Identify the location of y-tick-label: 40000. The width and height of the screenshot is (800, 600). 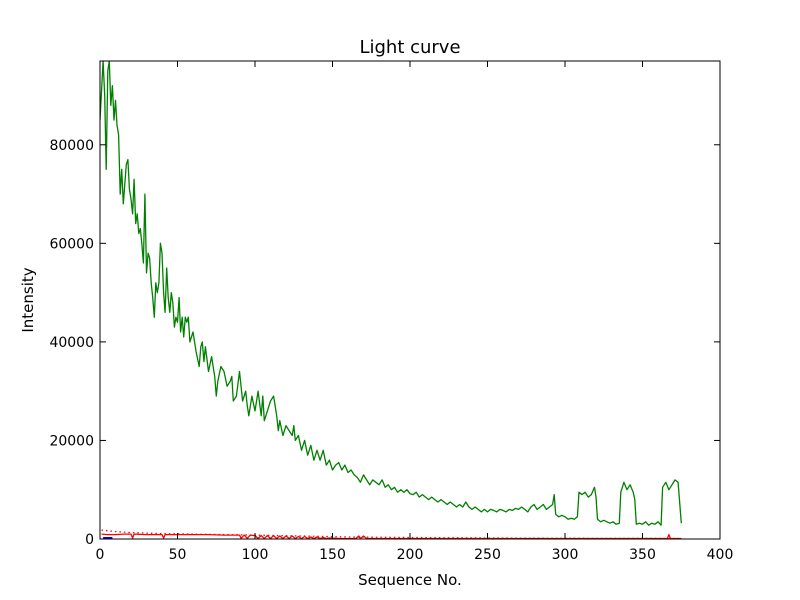
(71, 343).